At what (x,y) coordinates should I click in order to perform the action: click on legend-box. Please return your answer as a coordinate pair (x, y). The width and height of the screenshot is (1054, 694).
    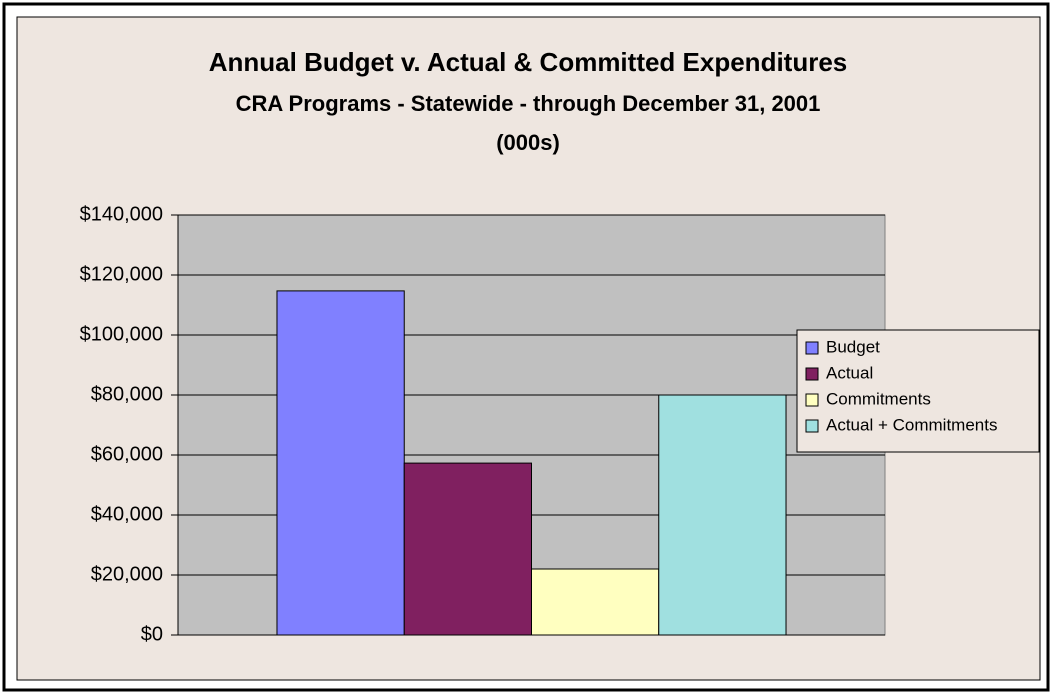
    Looking at the image, I should click on (918, 391).